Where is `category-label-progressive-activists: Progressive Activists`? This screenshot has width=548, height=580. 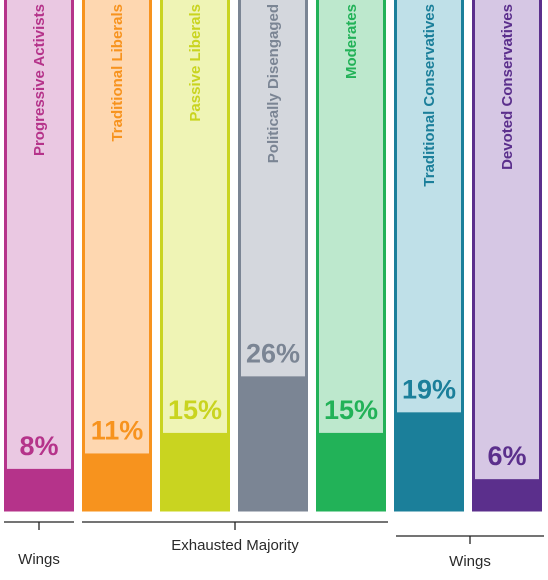 category-label-progressive-activists: Progressive Activists is located at coordinates (39, 80).